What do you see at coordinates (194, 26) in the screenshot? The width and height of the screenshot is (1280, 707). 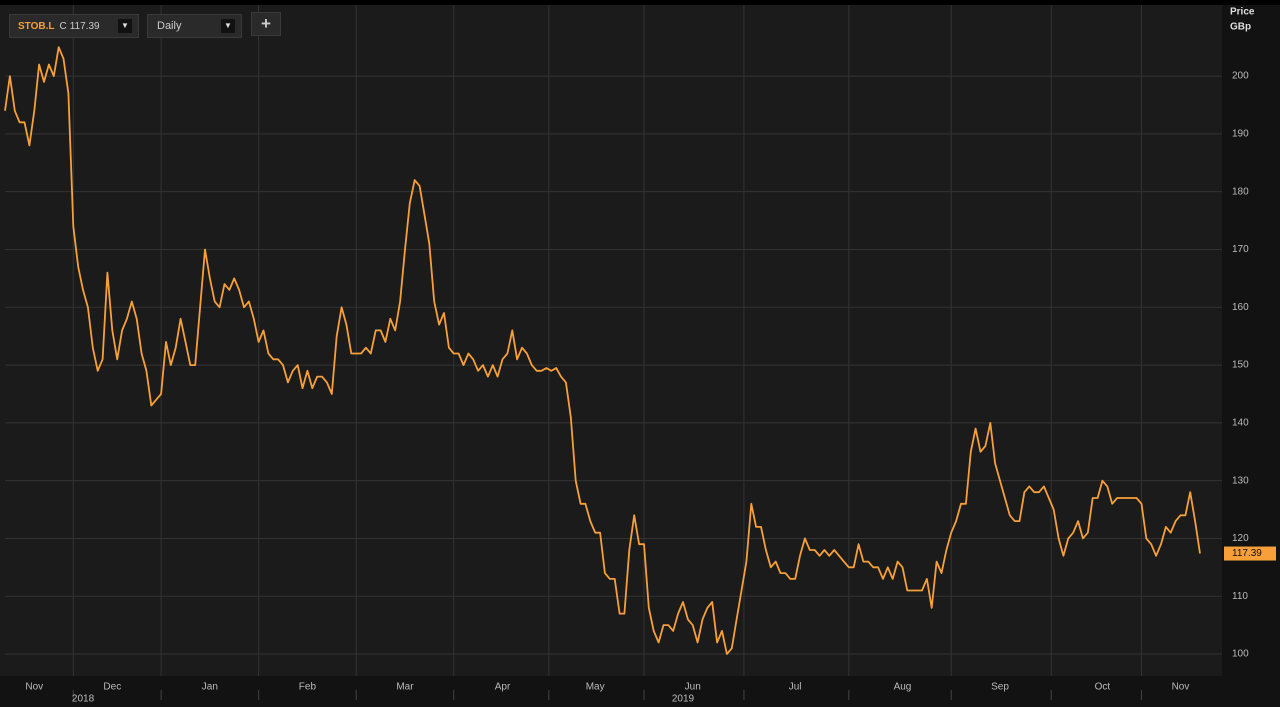 I see `interval-selector: Daily ▼` at bounding box center [194, 26].